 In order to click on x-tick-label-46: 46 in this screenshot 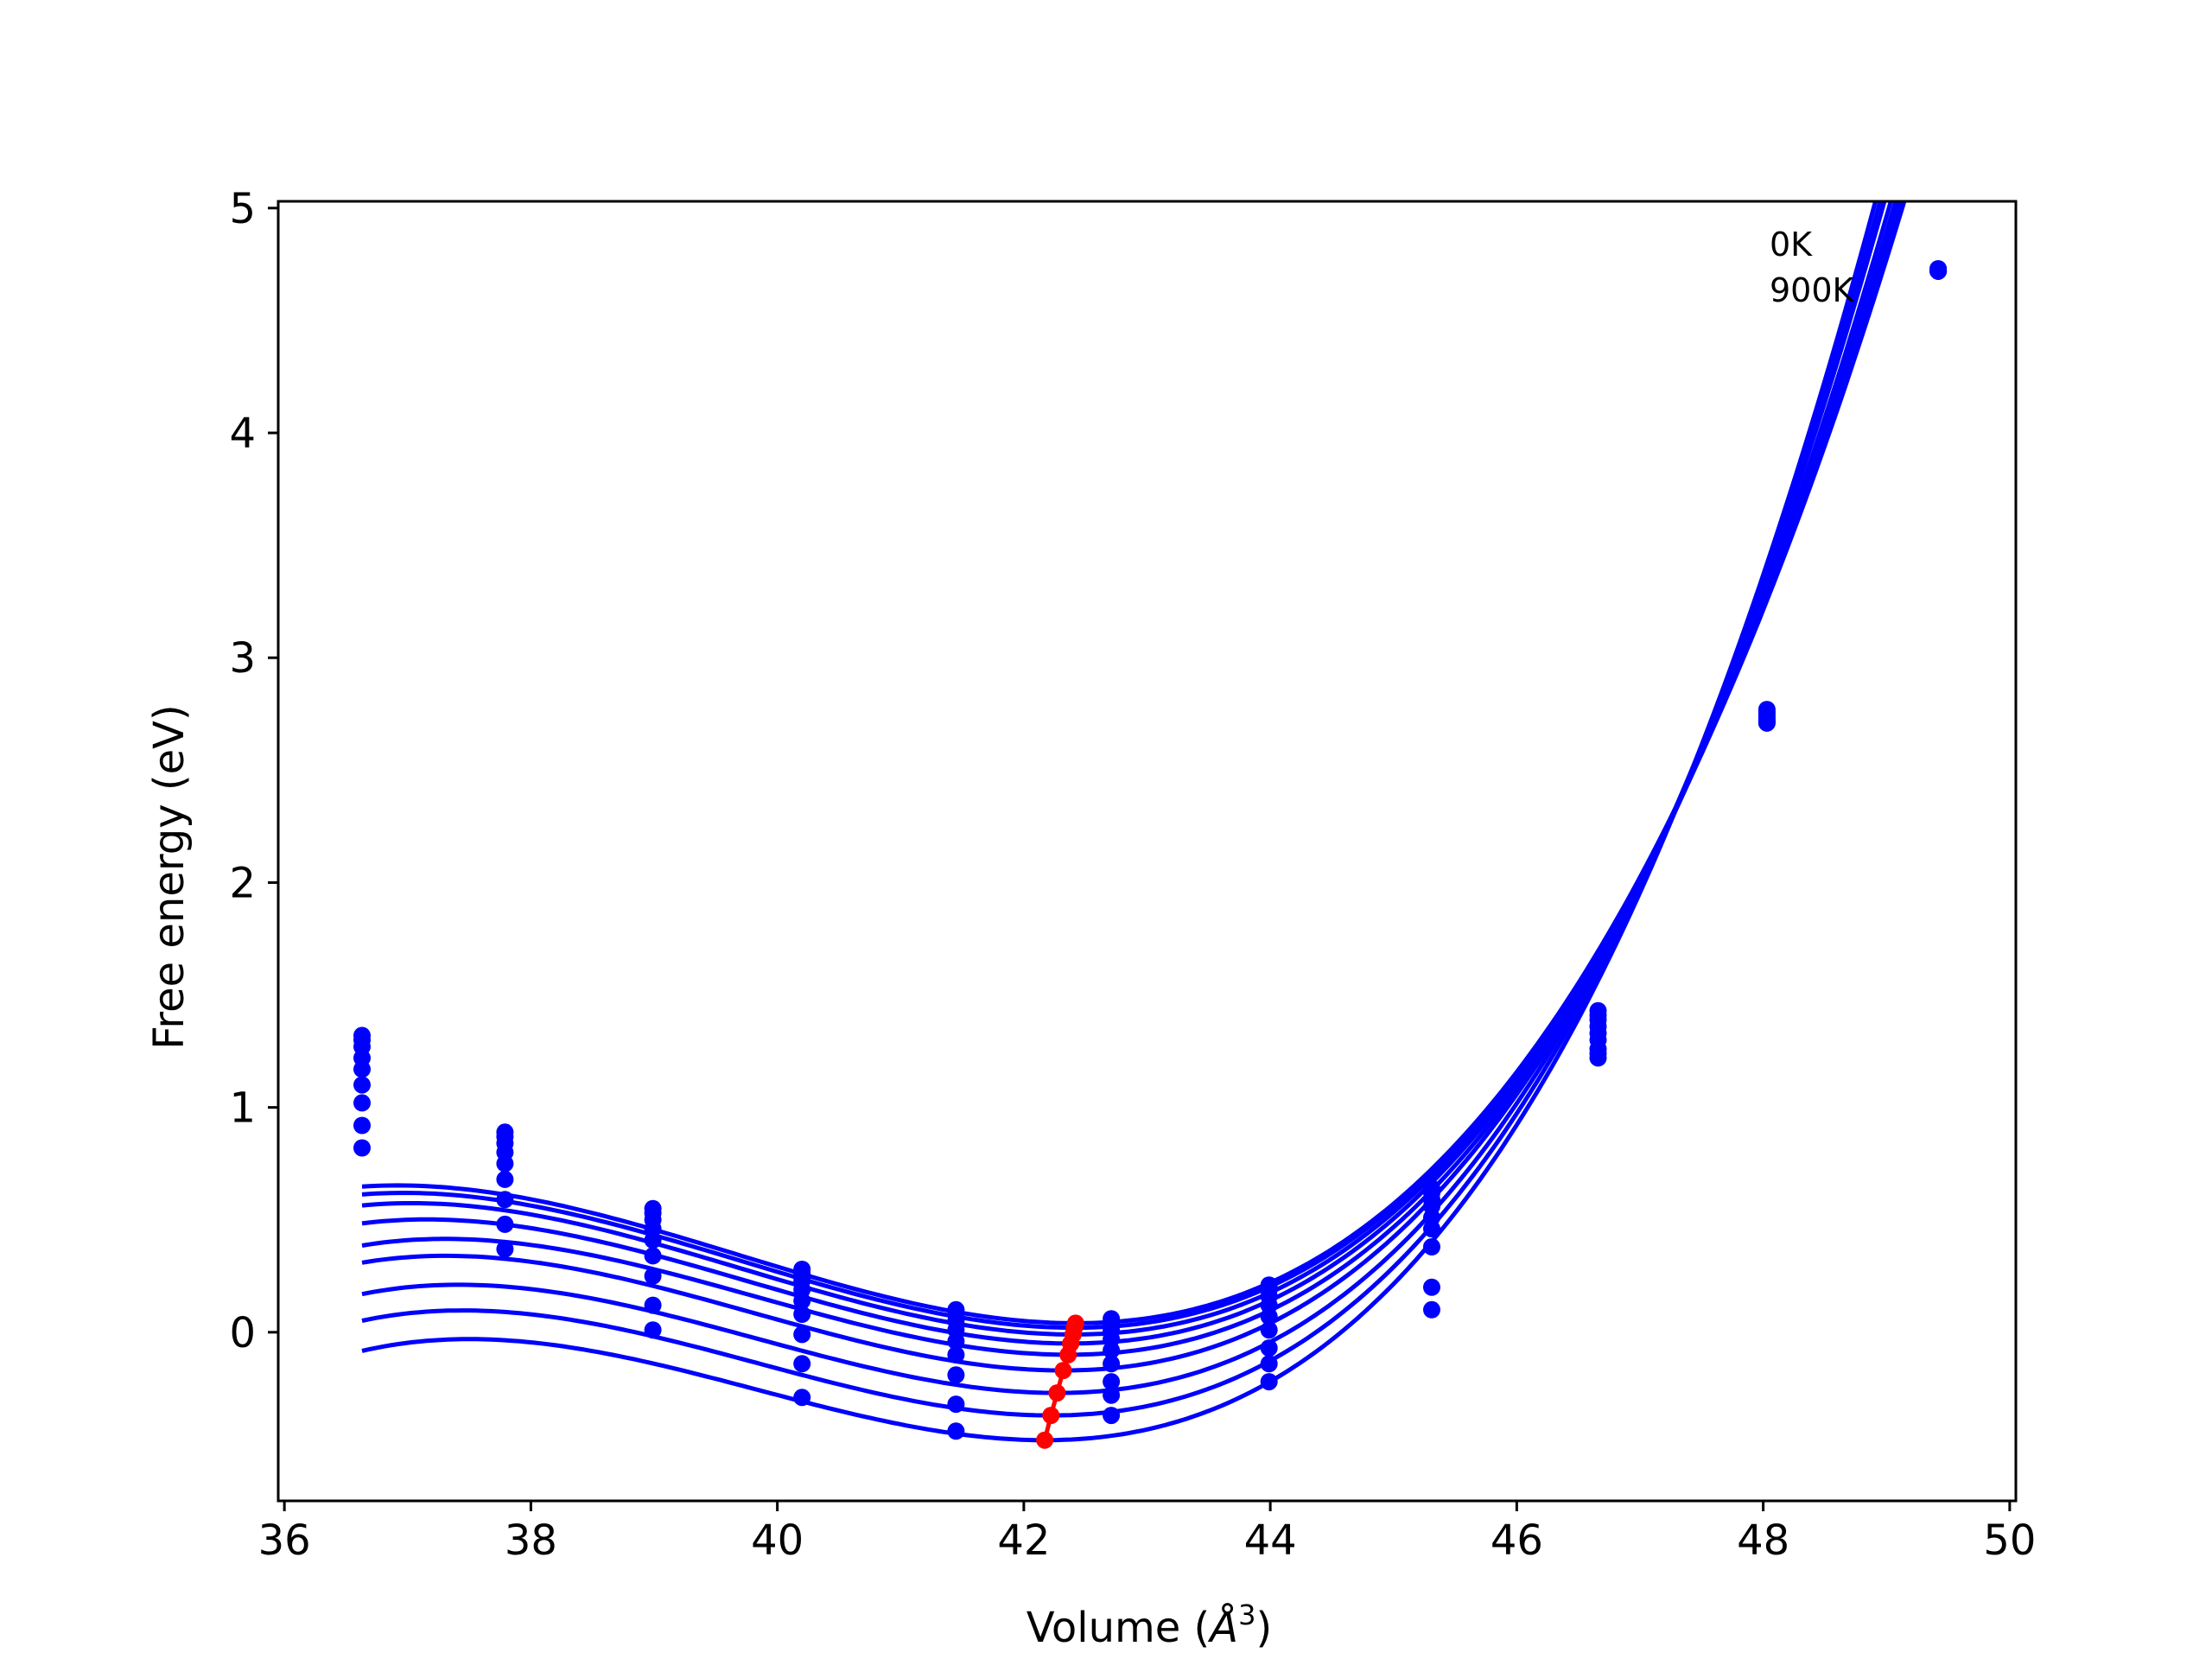, I will do `click(1517, 1540)`.